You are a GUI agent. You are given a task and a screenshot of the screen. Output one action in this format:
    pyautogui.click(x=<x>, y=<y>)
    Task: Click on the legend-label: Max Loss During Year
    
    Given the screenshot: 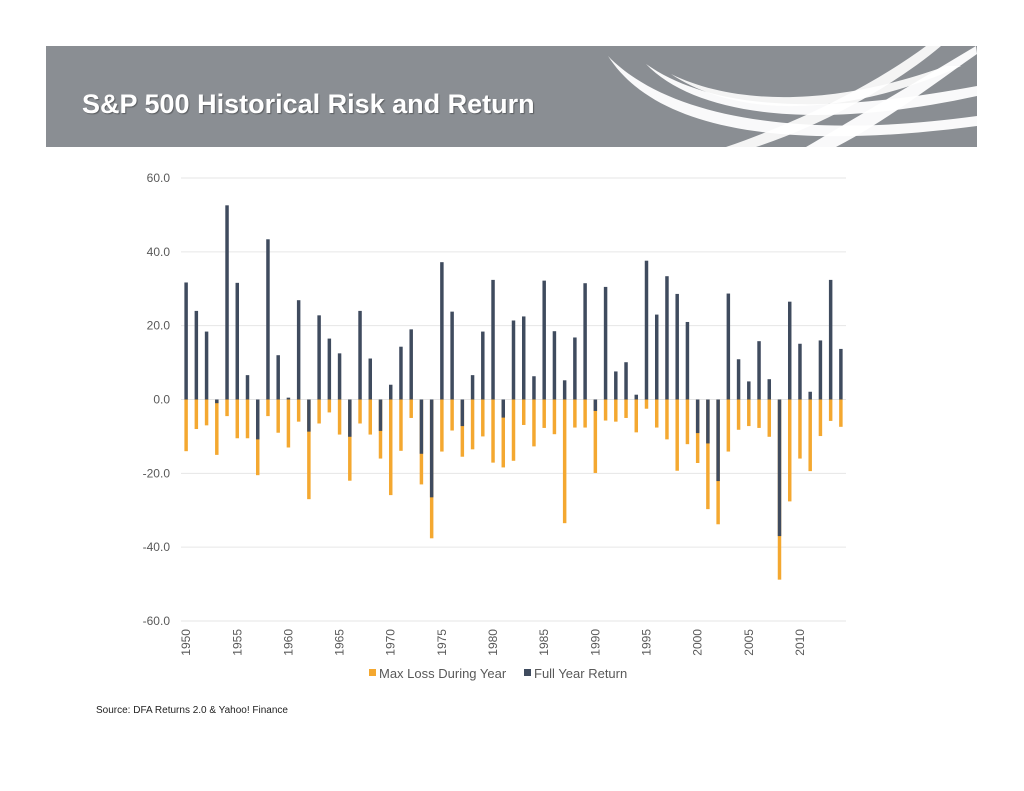 What is the action you would take?
    pyautogui.click(x=443, y=673)
    